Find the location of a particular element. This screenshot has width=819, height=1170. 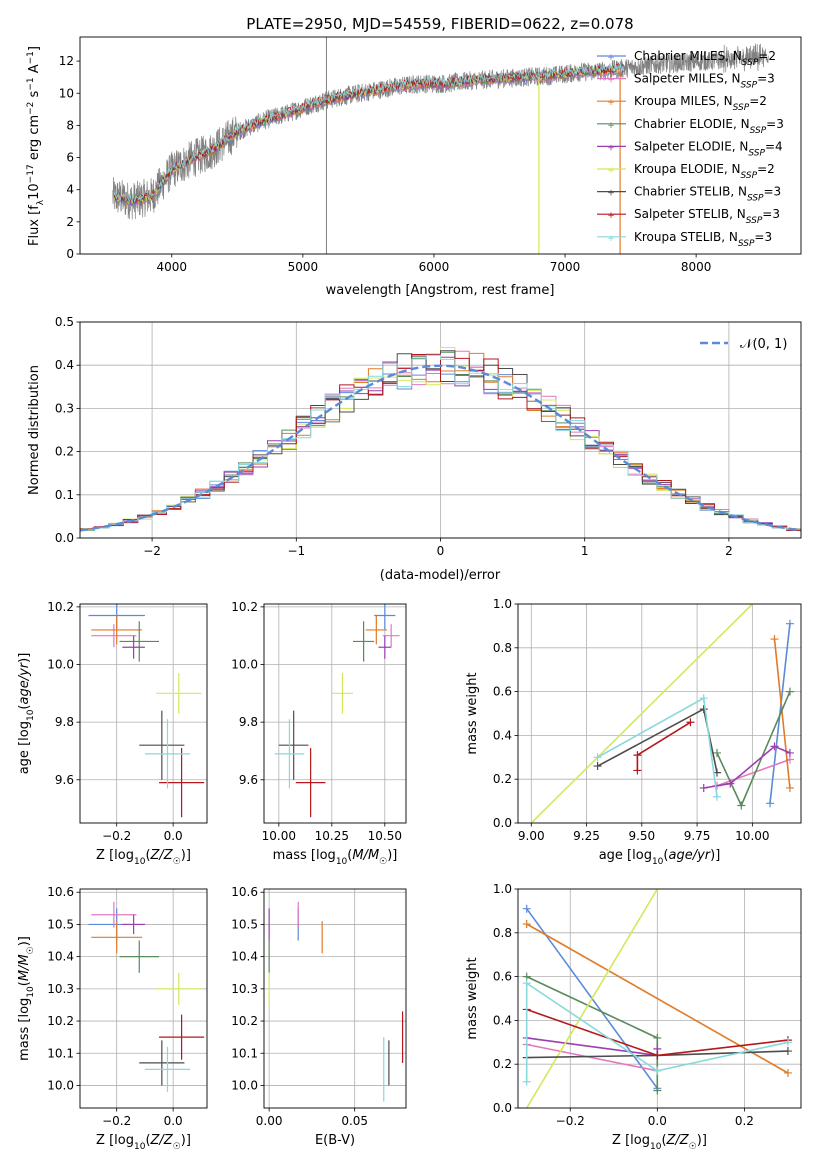

y-tick-label: 10.1 is located at coordinates (60, 1053).